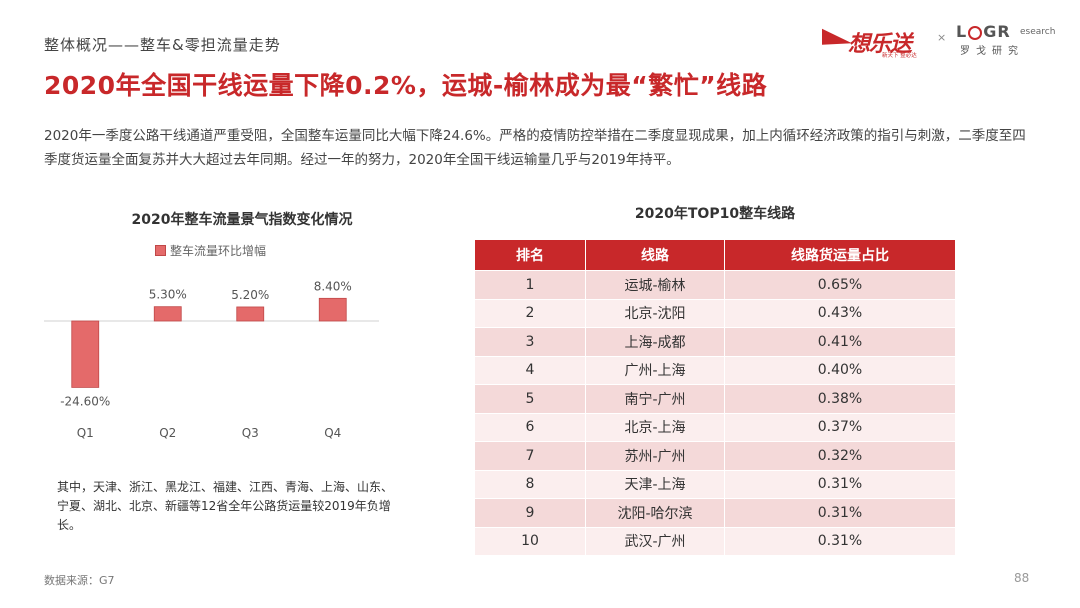  What do you see at coordinates (530, 512) in the screenshot?
I see `rank-cell: 9` at bounding box center [530, 512].